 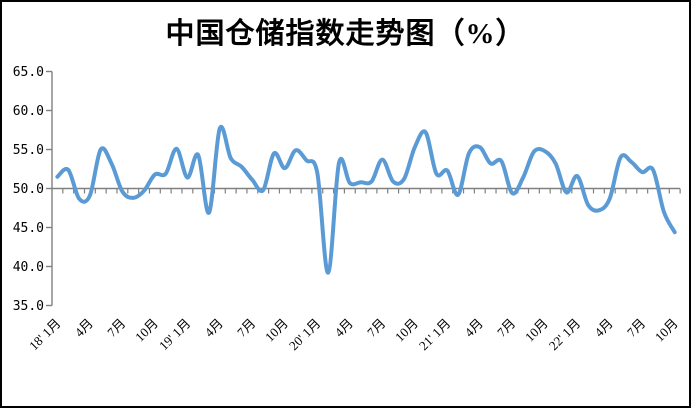 What do you see at coordinates (28, 267) in the screenshot?
I see `y-axis-label: 40.0` at bounding box center [28, 267].